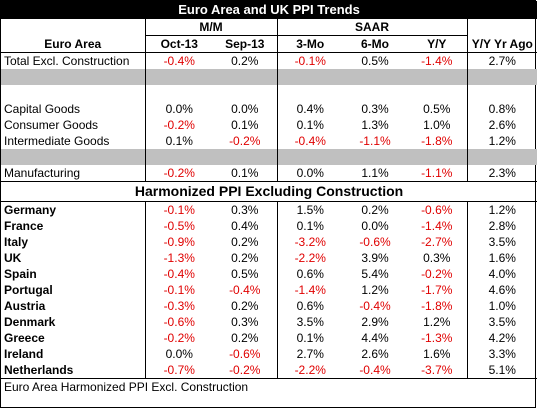 This screenshot has height=408, width=538. What do you see at coordinates (30, 210) in the screenshot?
I see `row-label: Germany` at bounding box center [30, 210].